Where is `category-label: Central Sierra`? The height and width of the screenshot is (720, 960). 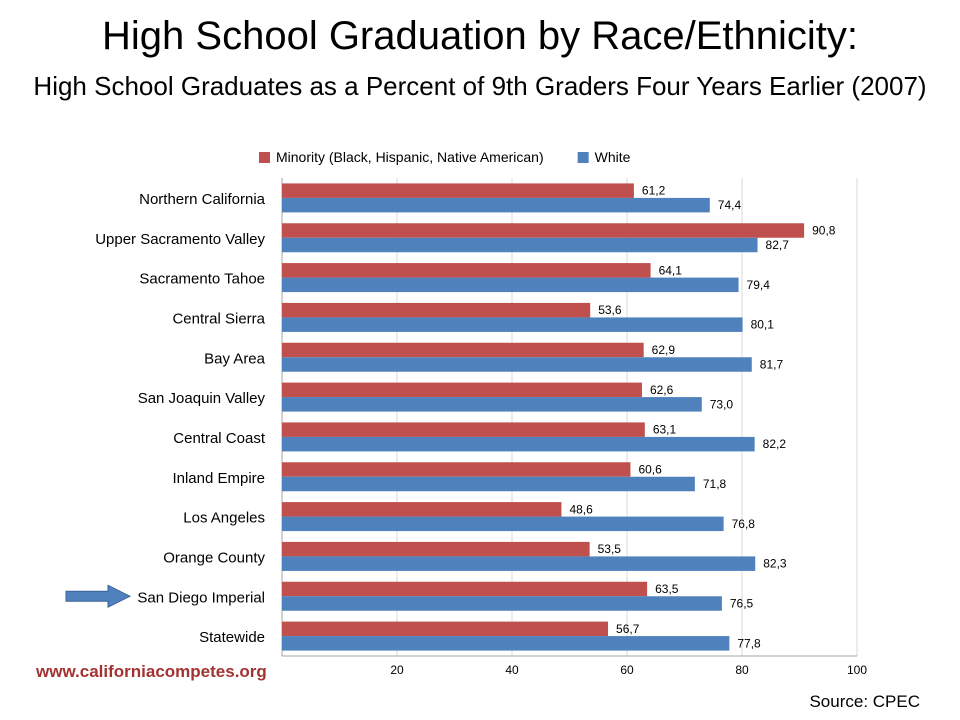
category-label: Central Sierra is located at coordinates (218, 318).